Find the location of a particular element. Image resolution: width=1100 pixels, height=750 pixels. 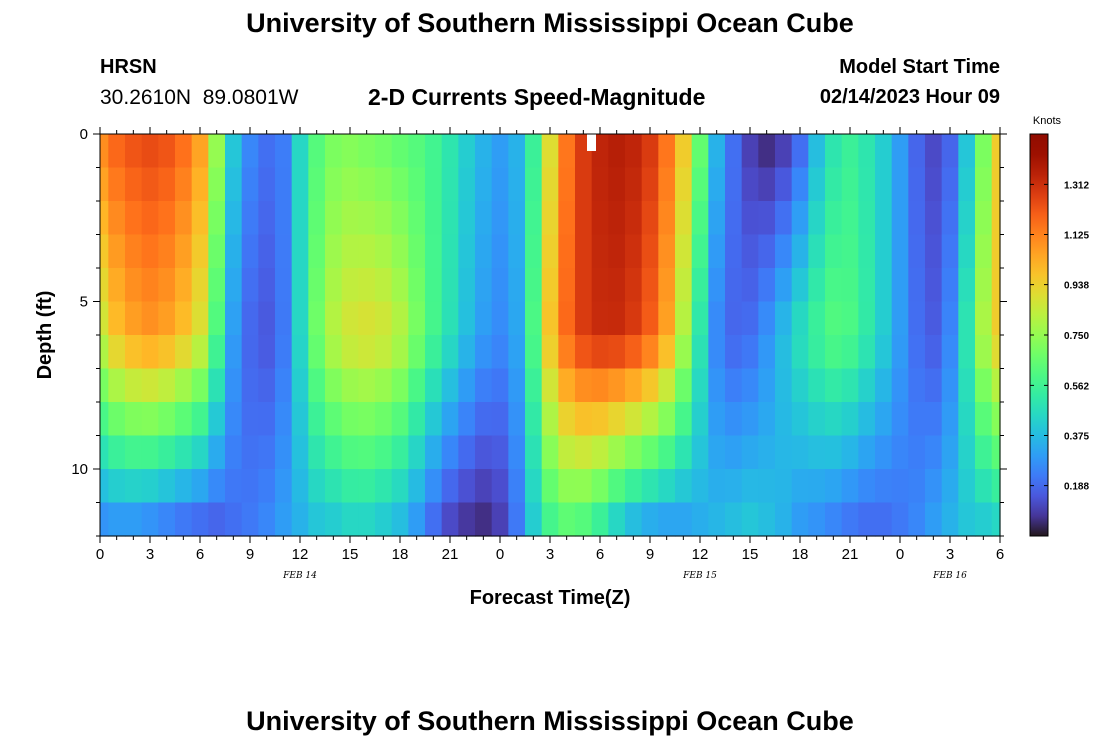

date-label: FEB 14 is located at coordinates (299, 576).